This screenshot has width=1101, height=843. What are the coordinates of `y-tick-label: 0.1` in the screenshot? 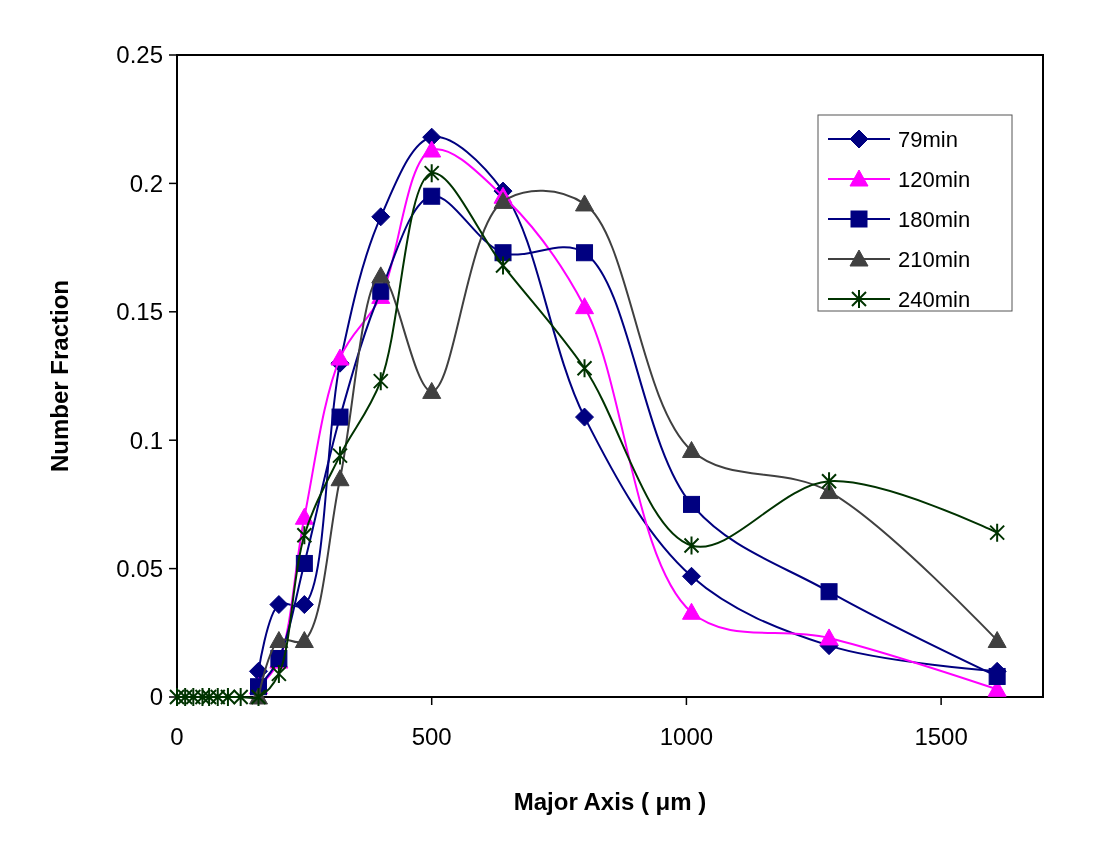 It's located at (146, 440).